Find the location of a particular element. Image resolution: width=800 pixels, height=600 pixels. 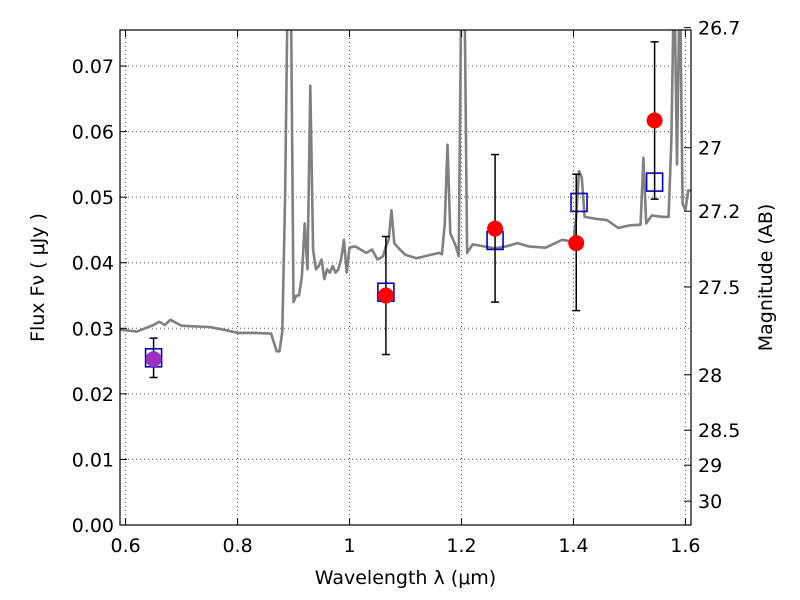

y-tick-label: 0.05 is located at coordinates (93, 198).